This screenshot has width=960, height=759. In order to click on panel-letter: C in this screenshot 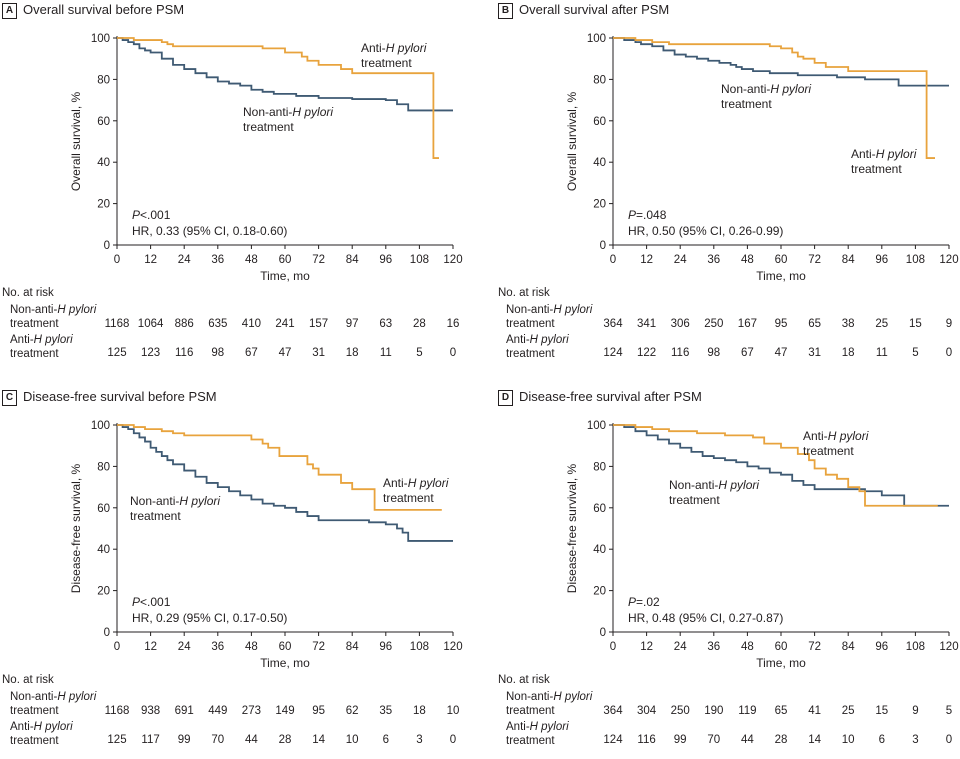, I will do `click(9, 398)`.